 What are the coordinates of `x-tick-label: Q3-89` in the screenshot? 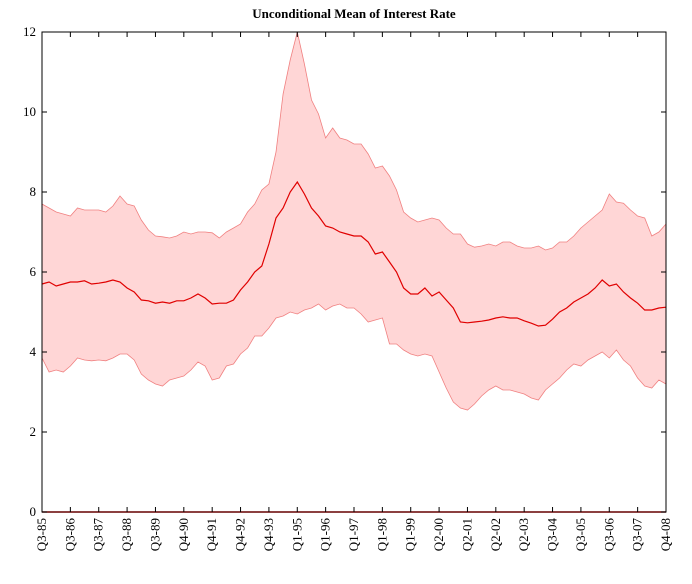 It's located at (154, 534).